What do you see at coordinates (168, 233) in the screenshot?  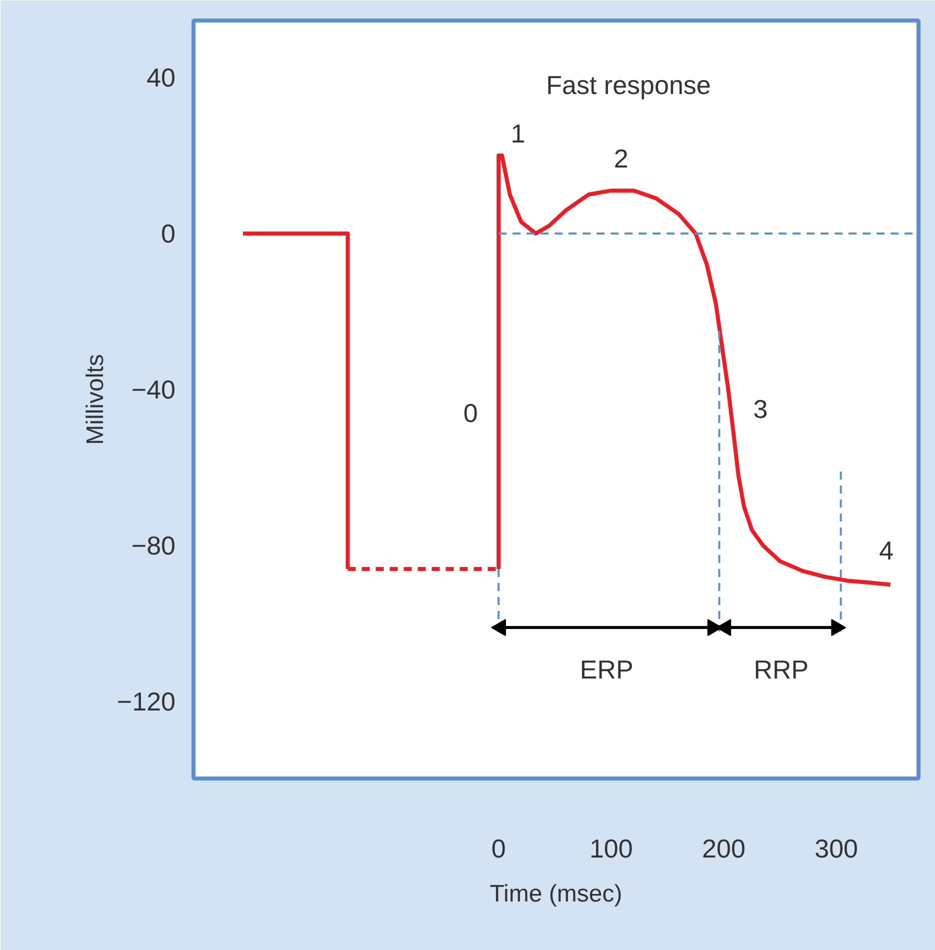 I see `y-tick-label: 0` at bounding box center [168, 233].